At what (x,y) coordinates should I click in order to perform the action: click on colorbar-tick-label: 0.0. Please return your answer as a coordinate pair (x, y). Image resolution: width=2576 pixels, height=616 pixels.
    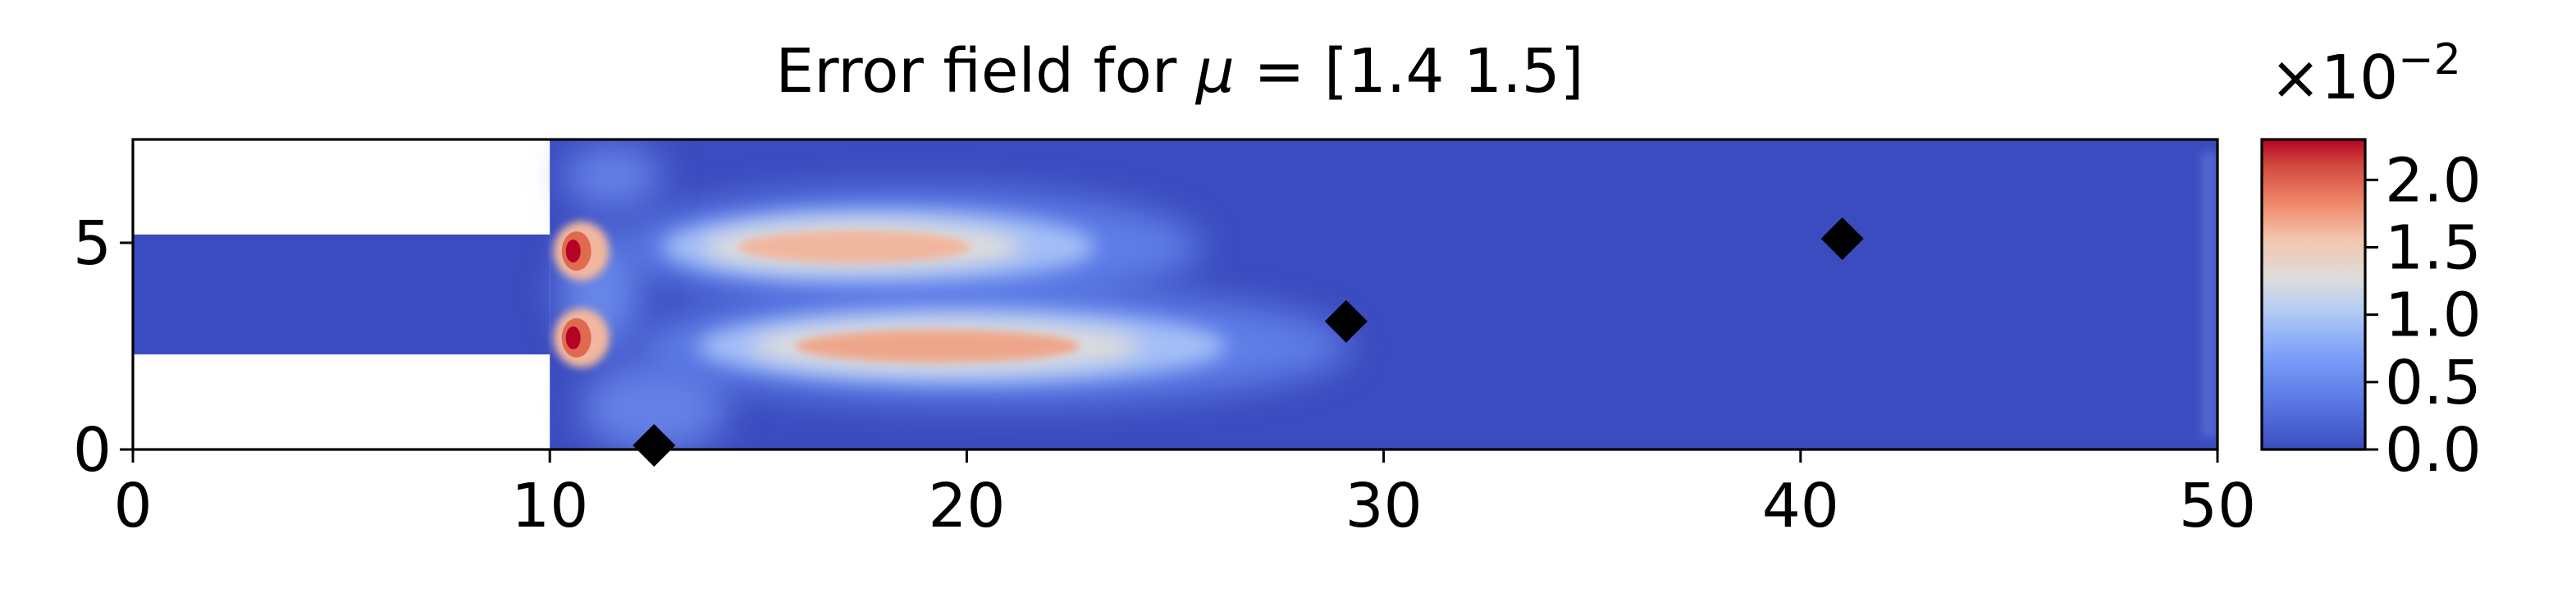
    Looking at the image, I should click on (2433, 450).